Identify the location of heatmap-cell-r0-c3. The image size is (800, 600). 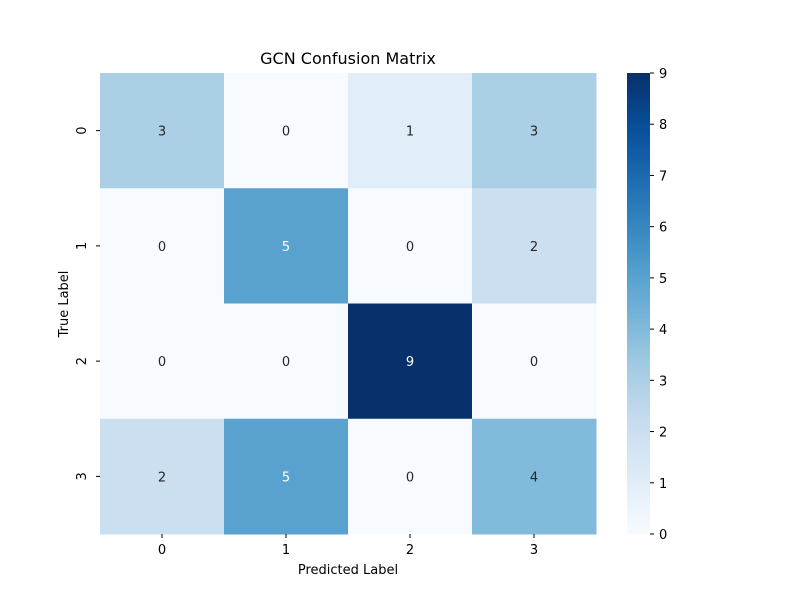
(534, 131).